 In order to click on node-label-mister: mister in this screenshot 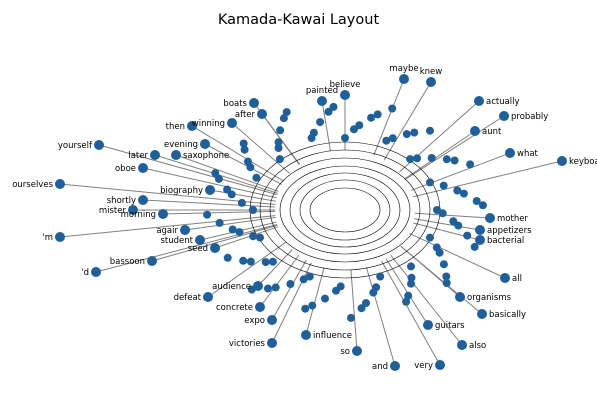, I will do `click(113, 211)`.